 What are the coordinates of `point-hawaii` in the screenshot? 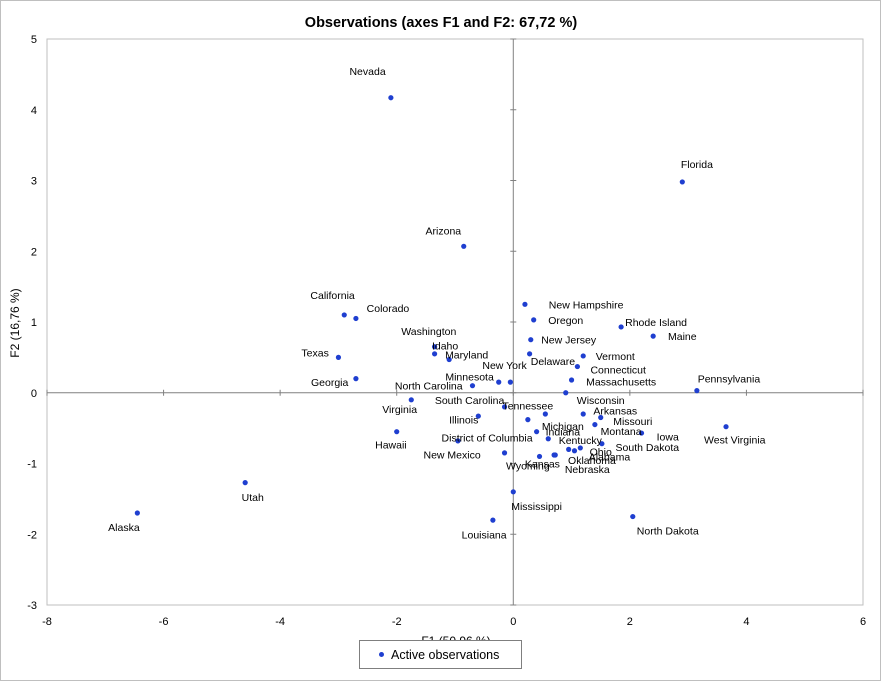 It's located at (397, 432).